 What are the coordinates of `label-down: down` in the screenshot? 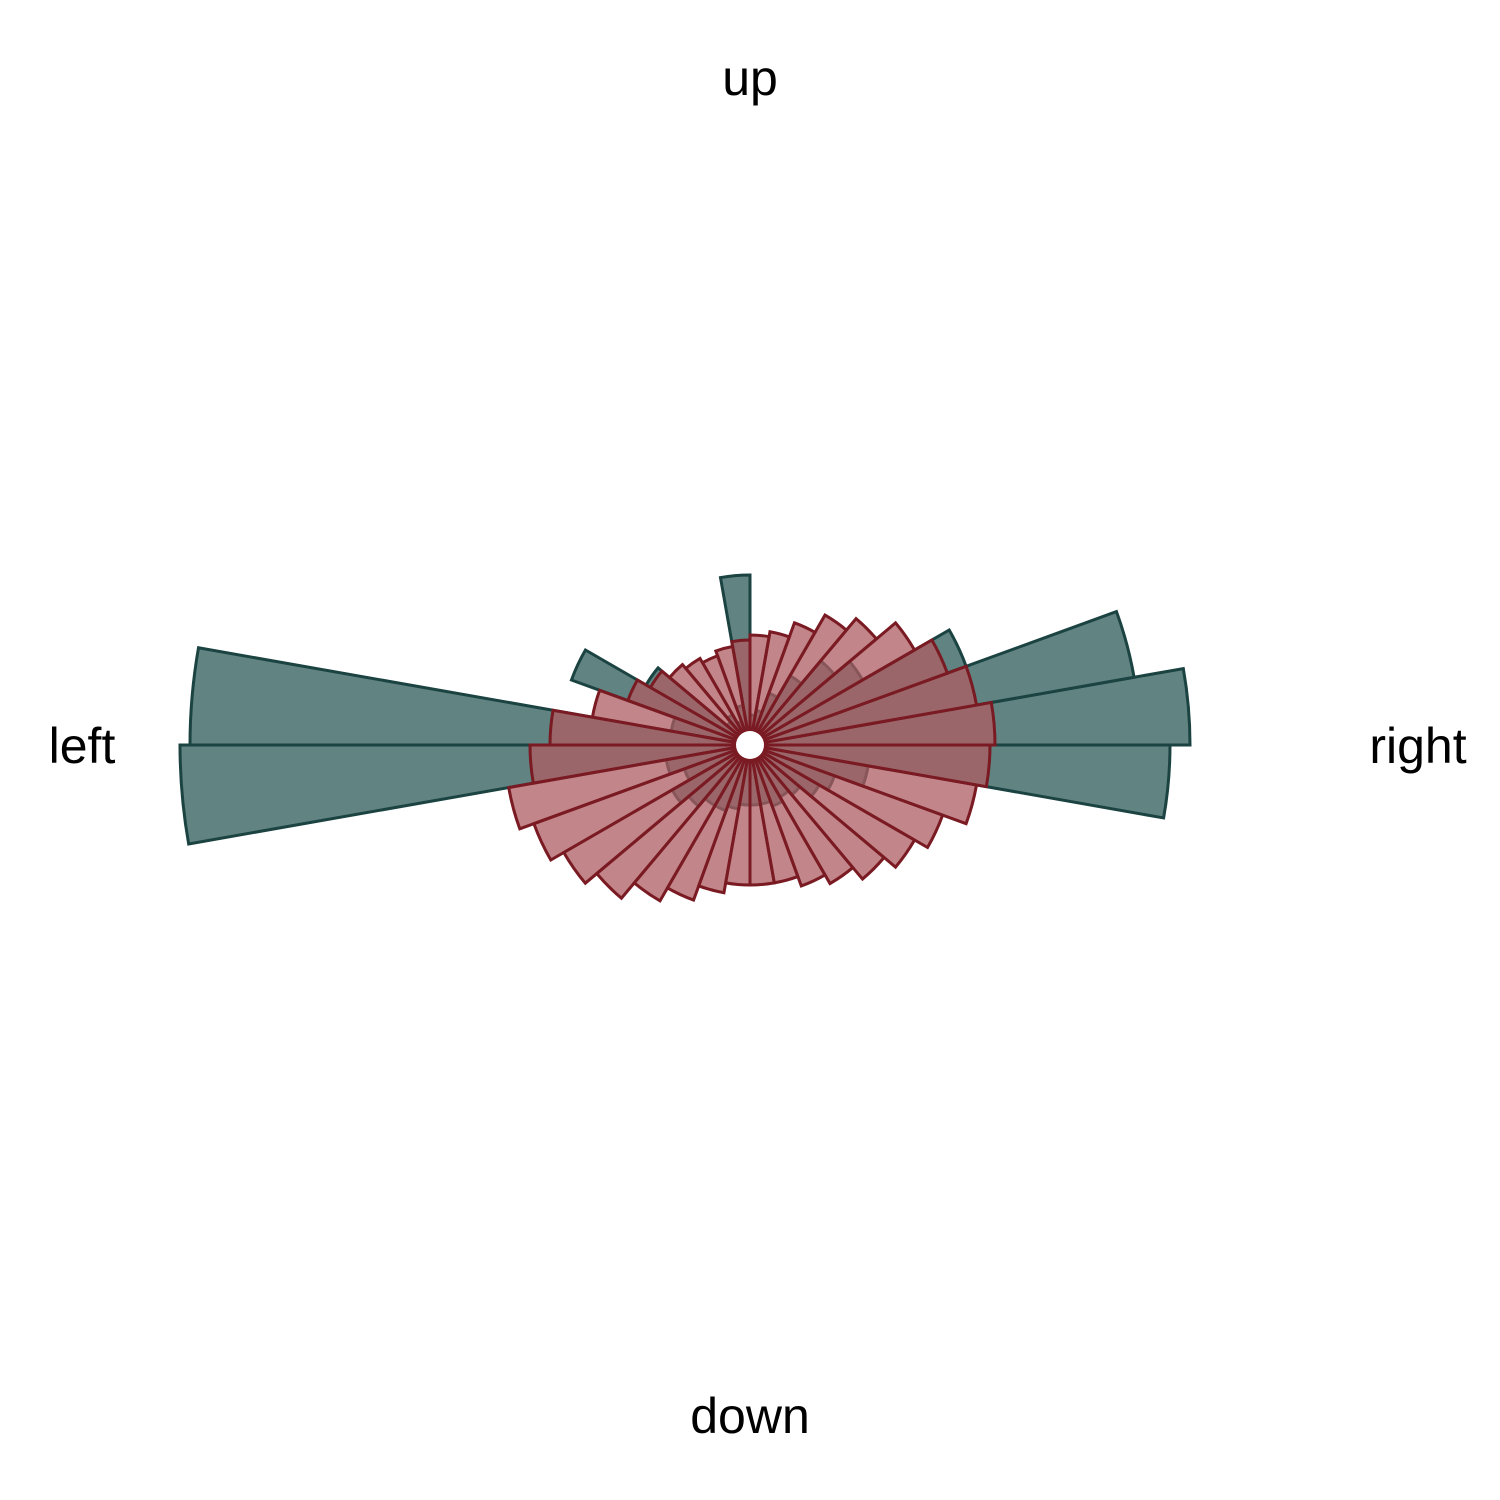 It's located at (750, 1416).